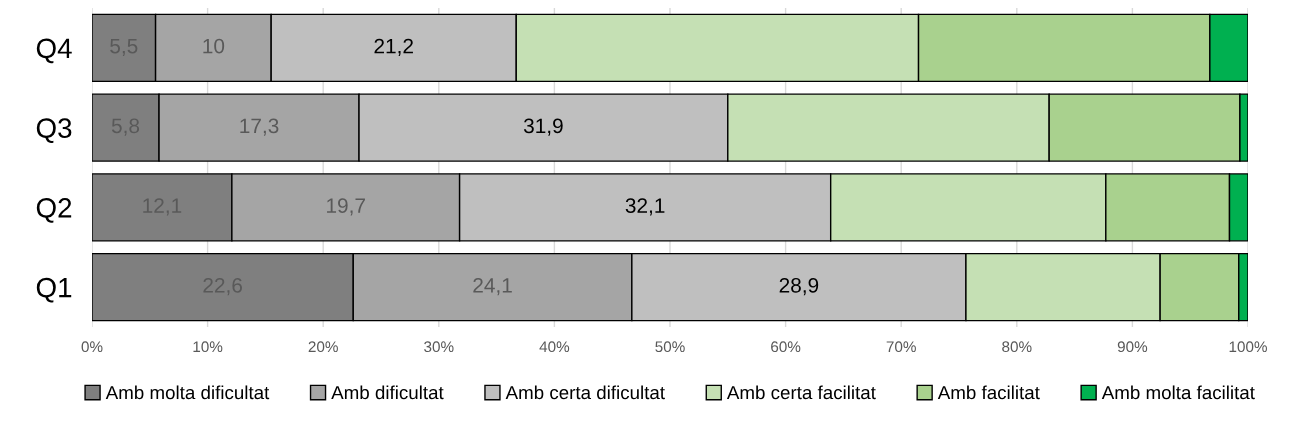 The image size is (1301, 421). Describe the element at coordinates (214, 46) in the screenshot. I see `data-label: 10` at that location.